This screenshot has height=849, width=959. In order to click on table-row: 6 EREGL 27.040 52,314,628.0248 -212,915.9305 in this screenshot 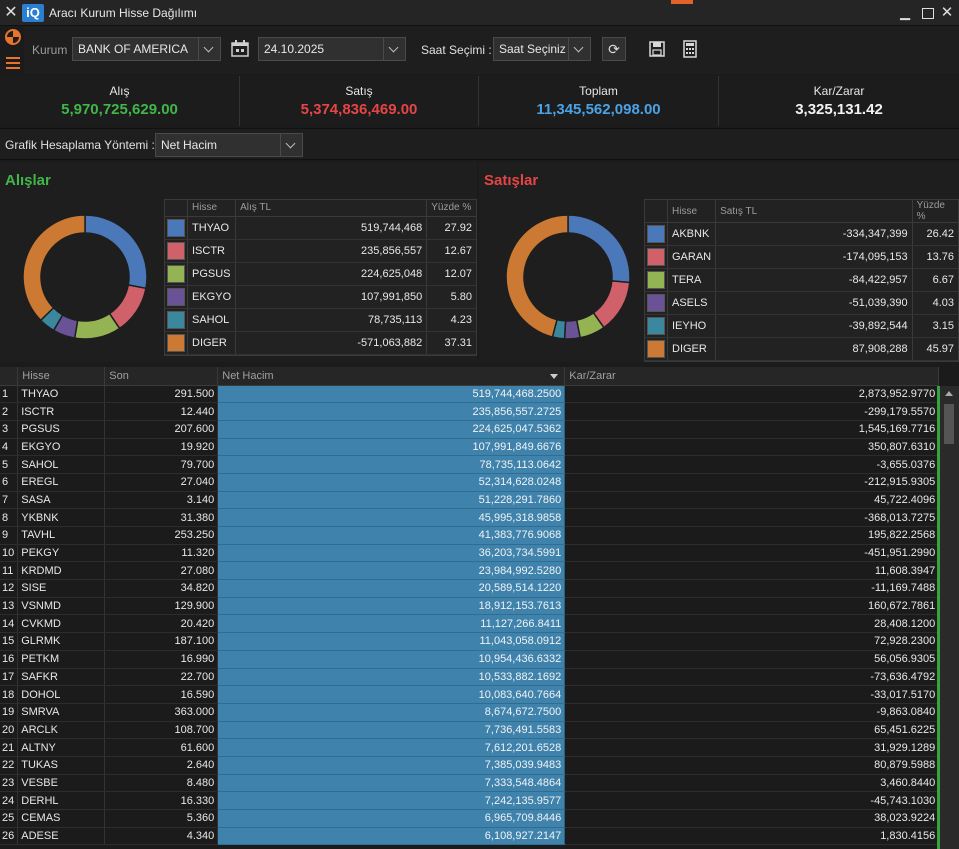, I will do `click(470, 482)`.